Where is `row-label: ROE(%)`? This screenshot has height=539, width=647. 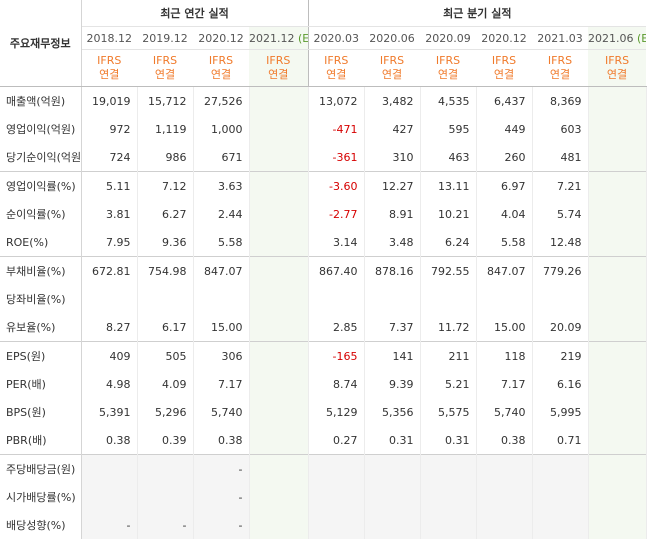
row-label: ROE(%) is located at coordinates (41, 242).